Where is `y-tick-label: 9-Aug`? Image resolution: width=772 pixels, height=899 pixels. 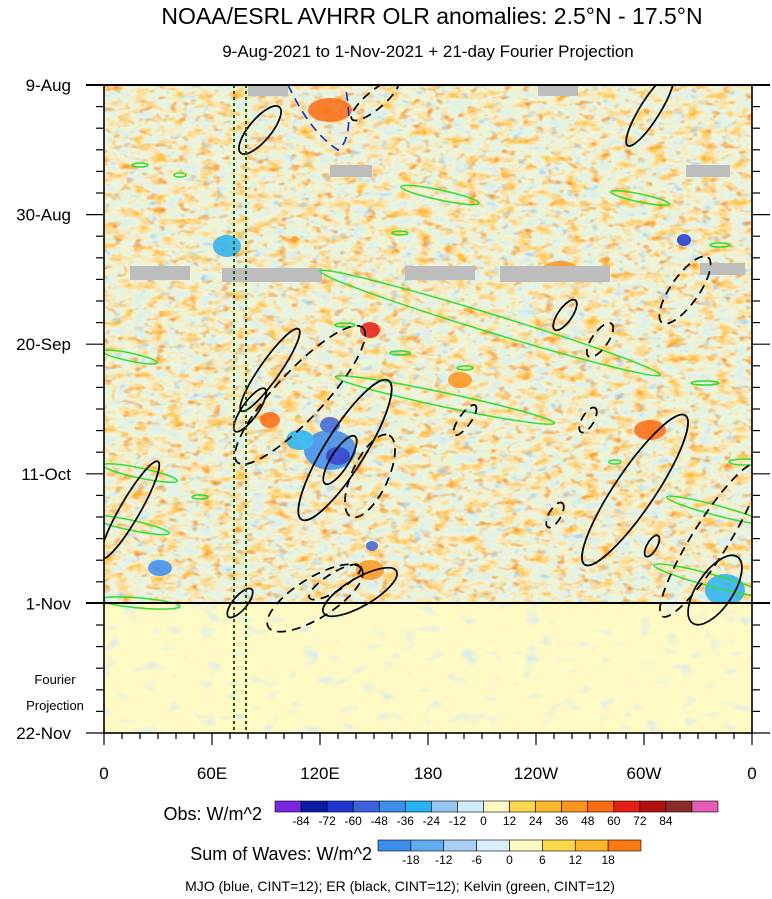 y-tick-label: 9-Aug is located at coordinates (48, 85).